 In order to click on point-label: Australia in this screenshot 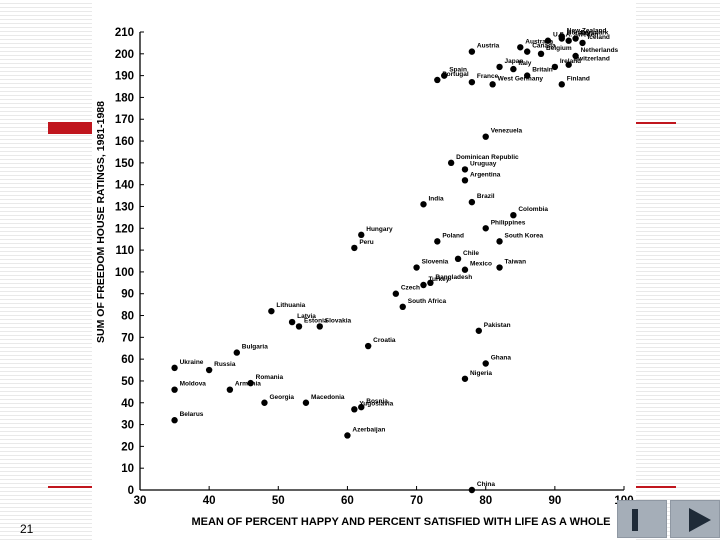, I will do `click(539, 41)`.